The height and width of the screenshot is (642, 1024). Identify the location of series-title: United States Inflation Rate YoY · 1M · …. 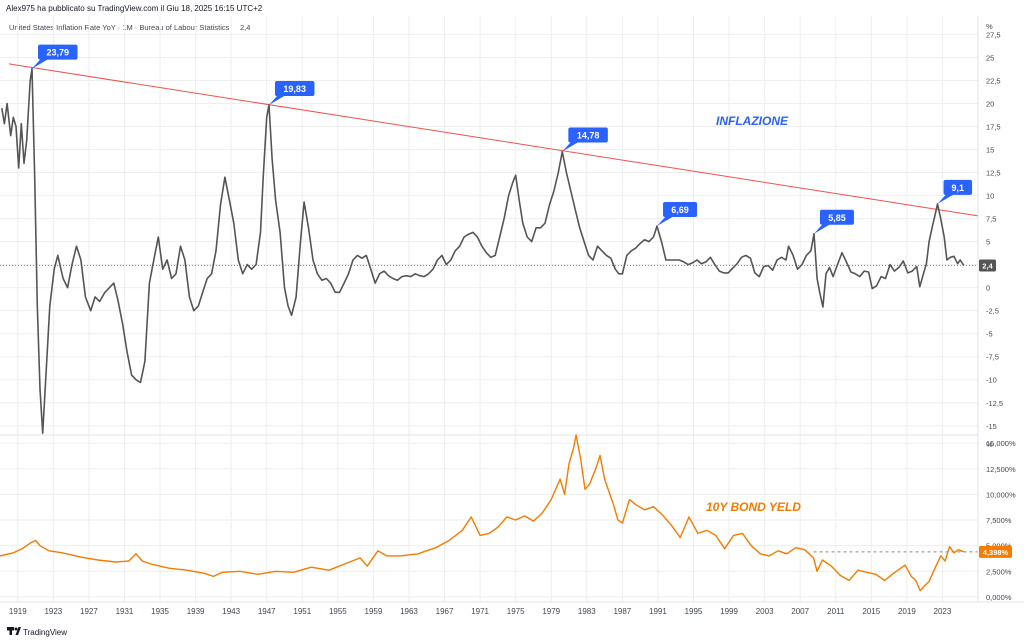
(119, 27).